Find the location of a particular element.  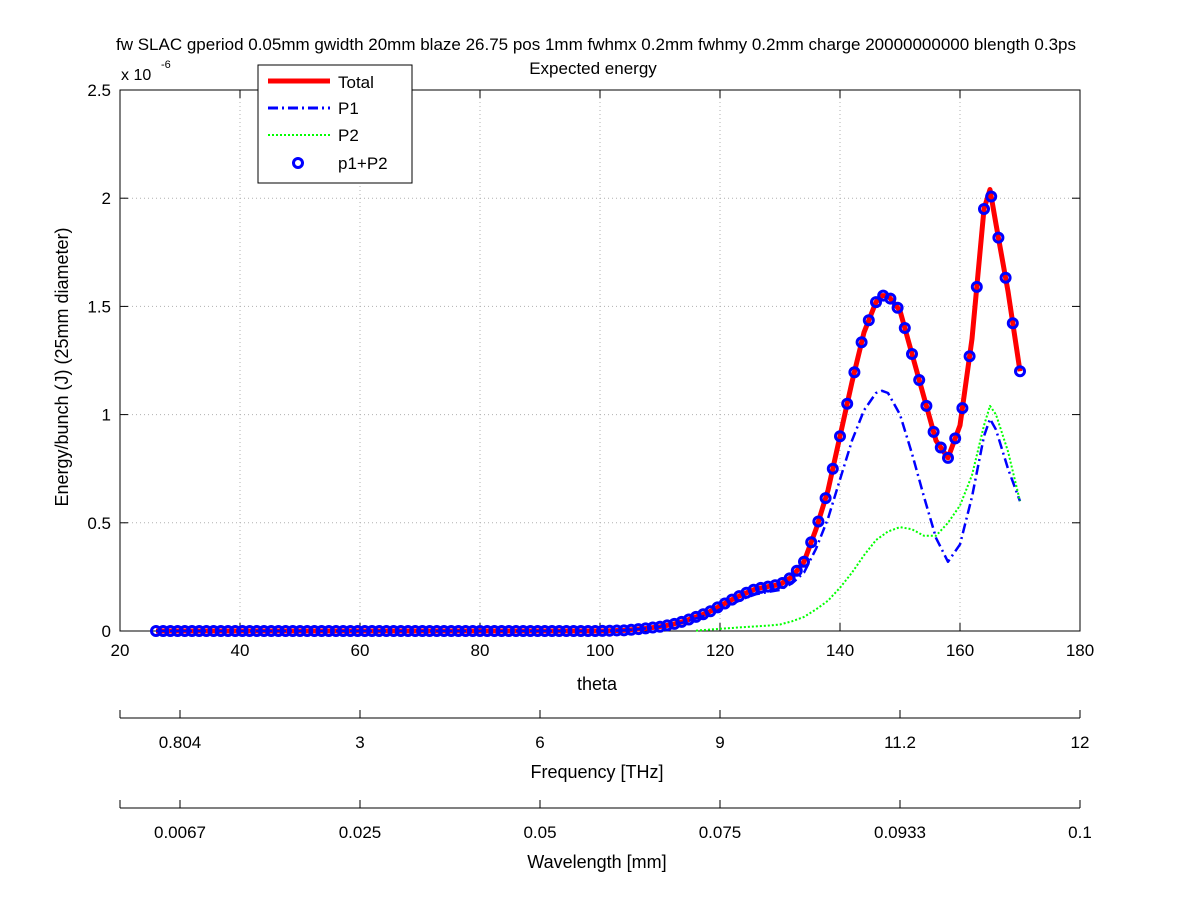

x-tick-label: 100 is located at coordinates (600, 650).